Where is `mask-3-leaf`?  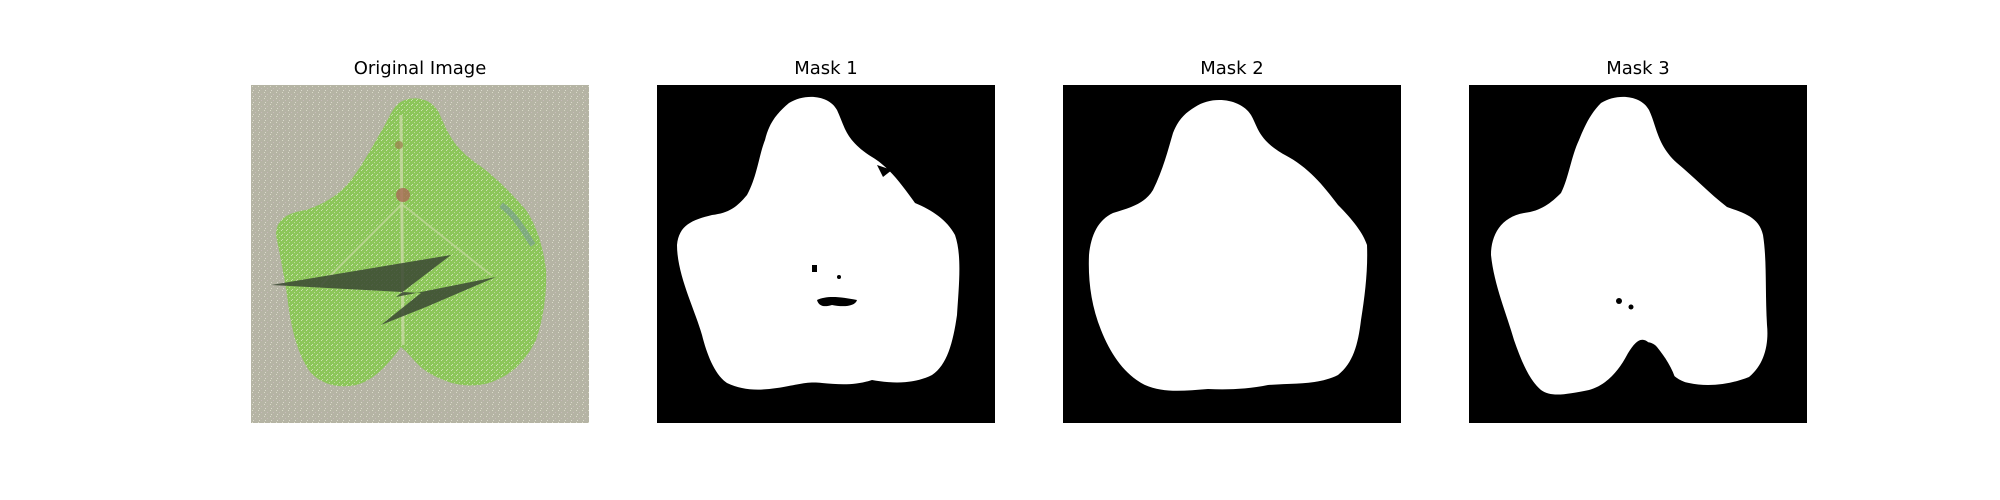 mask-3-leaf is located at coordinates (1629, 245).